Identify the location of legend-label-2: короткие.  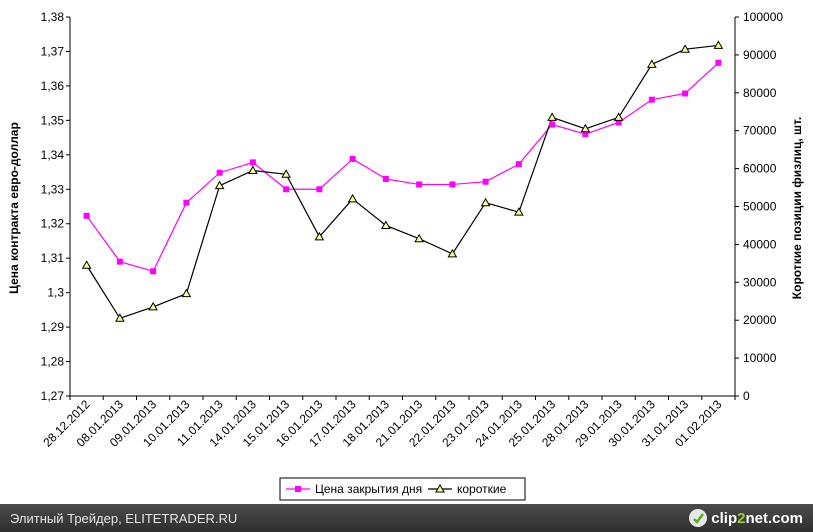
(482, 489).